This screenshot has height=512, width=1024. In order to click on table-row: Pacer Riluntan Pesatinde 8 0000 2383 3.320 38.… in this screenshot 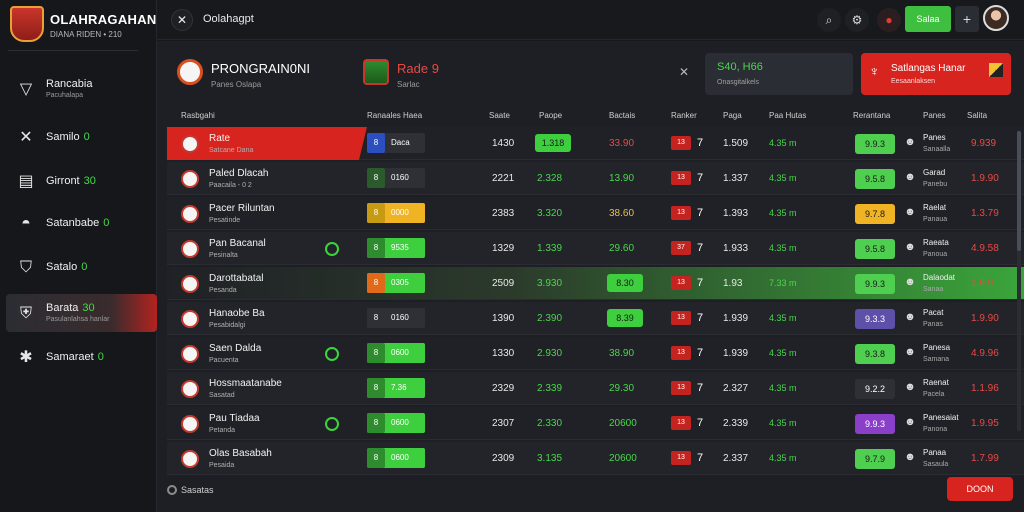, I will do `click(595, 213)`.